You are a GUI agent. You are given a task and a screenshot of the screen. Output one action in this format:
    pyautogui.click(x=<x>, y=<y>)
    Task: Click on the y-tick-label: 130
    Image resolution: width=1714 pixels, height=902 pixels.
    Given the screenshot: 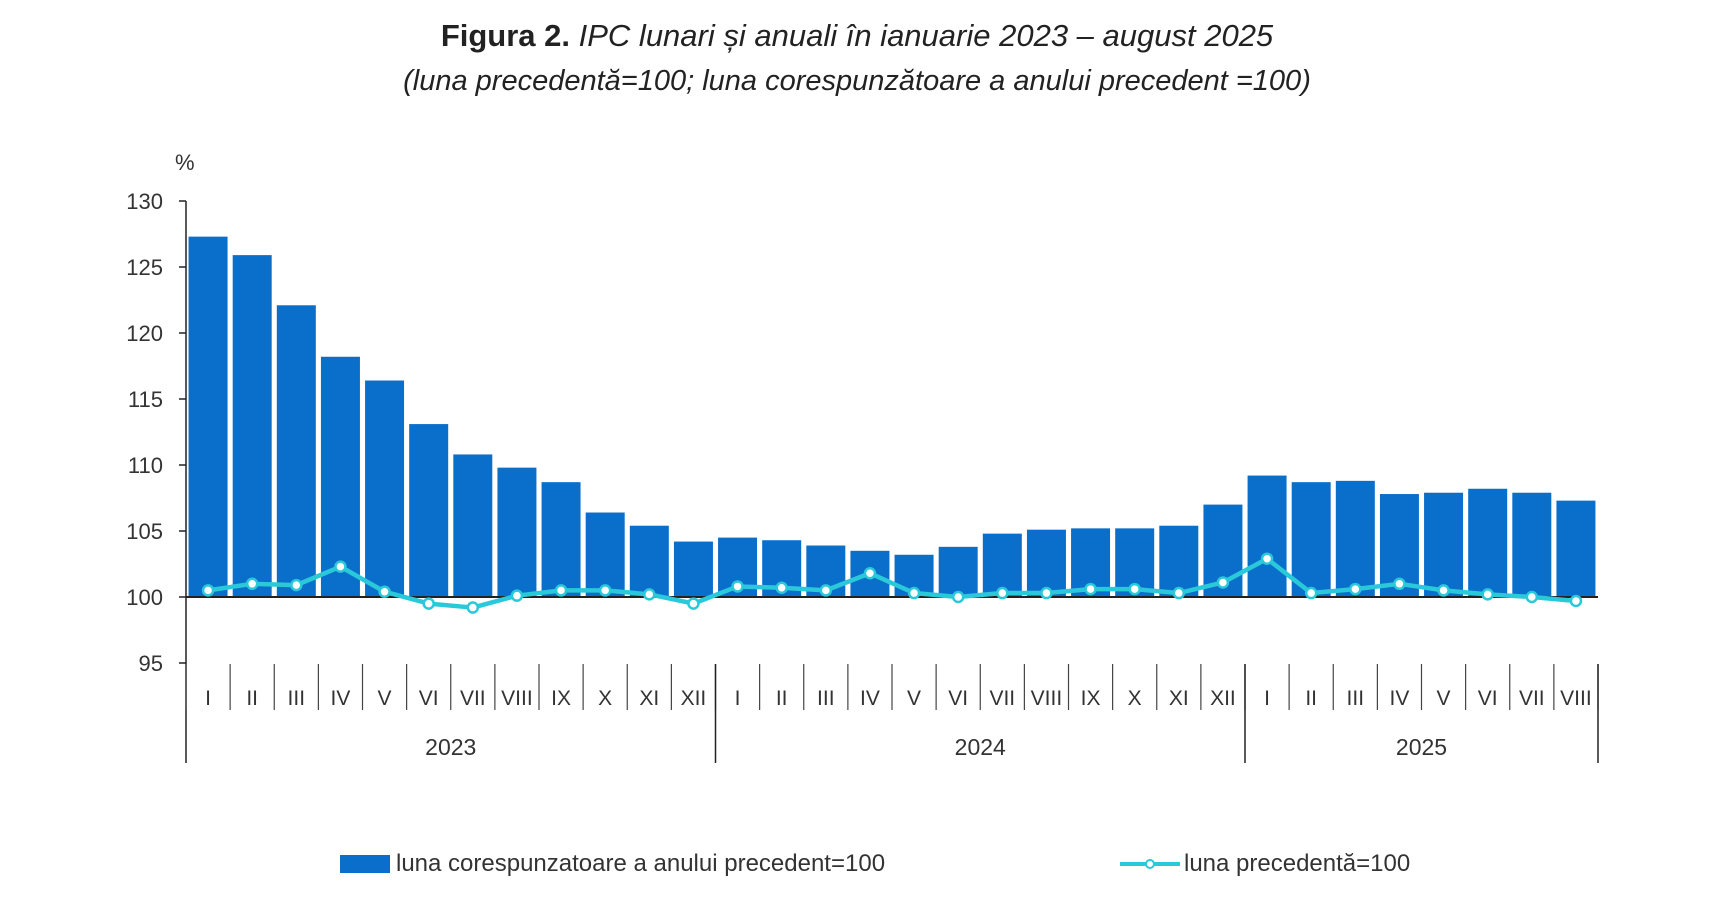 What is the action you would take?
    pyautogui.click(x=144, y=201)
    